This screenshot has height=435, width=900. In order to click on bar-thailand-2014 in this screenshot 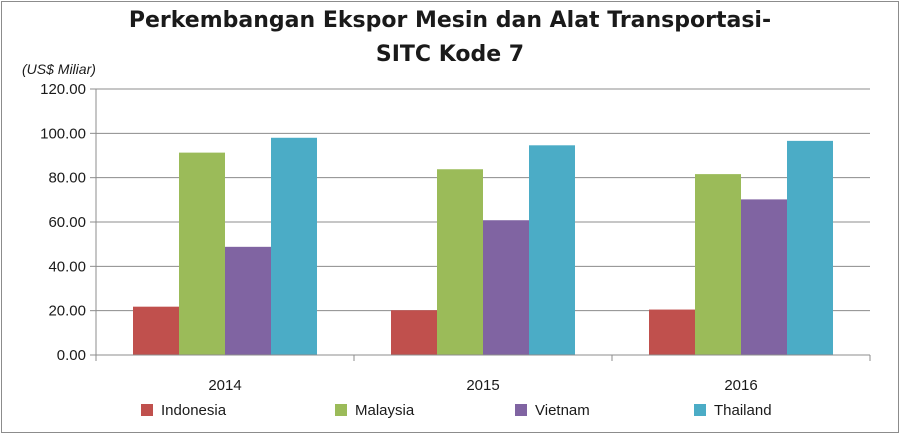, I will do `click(294, 246)`.